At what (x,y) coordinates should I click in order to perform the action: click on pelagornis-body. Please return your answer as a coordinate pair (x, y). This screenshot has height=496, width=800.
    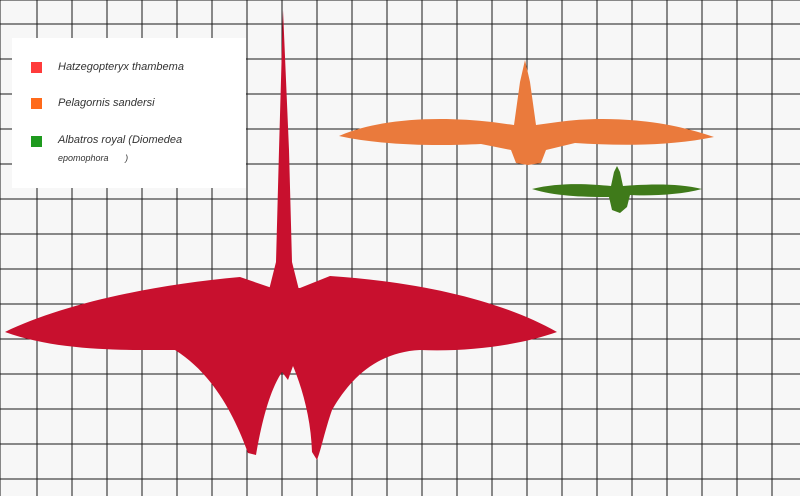
    Looking at the image, I should click on (526, 112).